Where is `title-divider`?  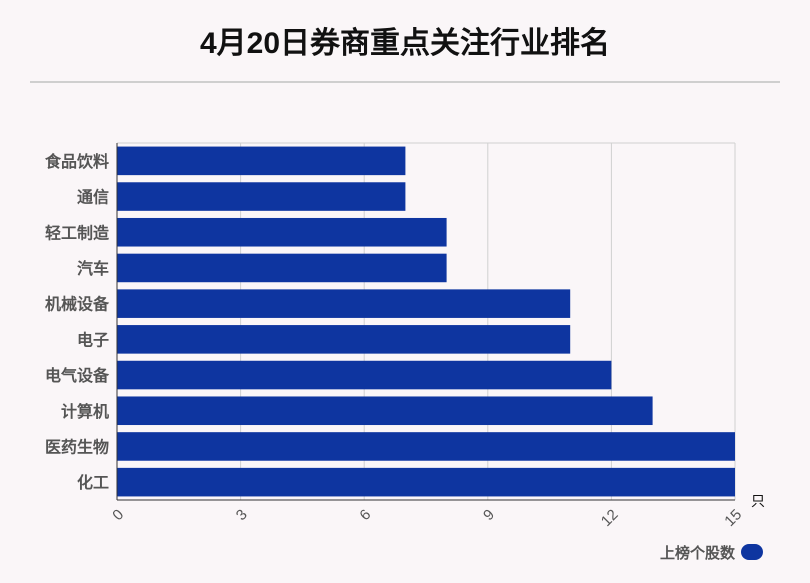 title-divider is located at coordinates (405, 82).